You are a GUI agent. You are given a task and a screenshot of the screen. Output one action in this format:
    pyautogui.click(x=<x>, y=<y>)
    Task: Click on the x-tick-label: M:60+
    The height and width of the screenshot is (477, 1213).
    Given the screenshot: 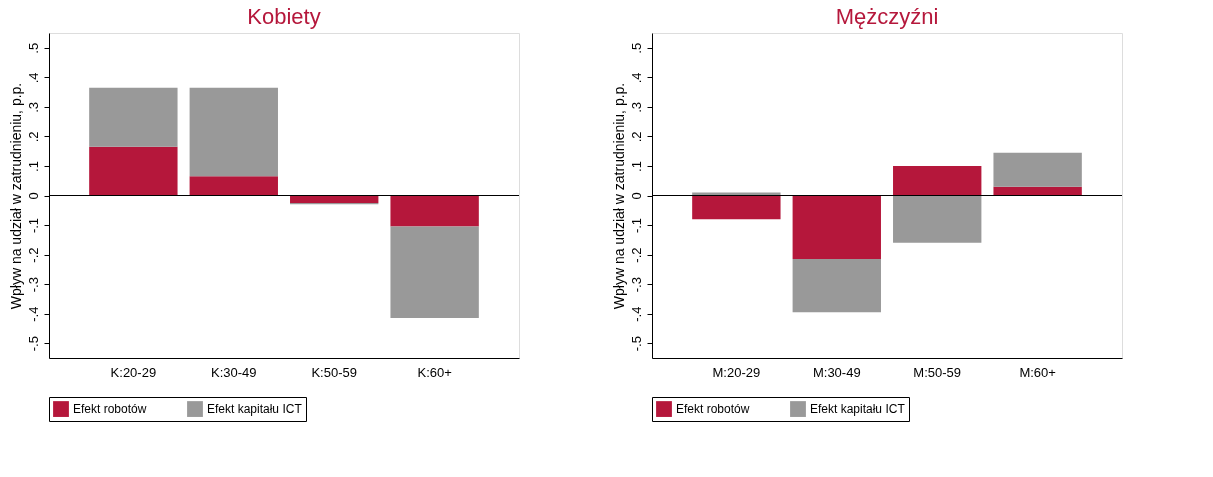 What is the action you would take?
    pyautogui.click(x=1037, y=372)
    